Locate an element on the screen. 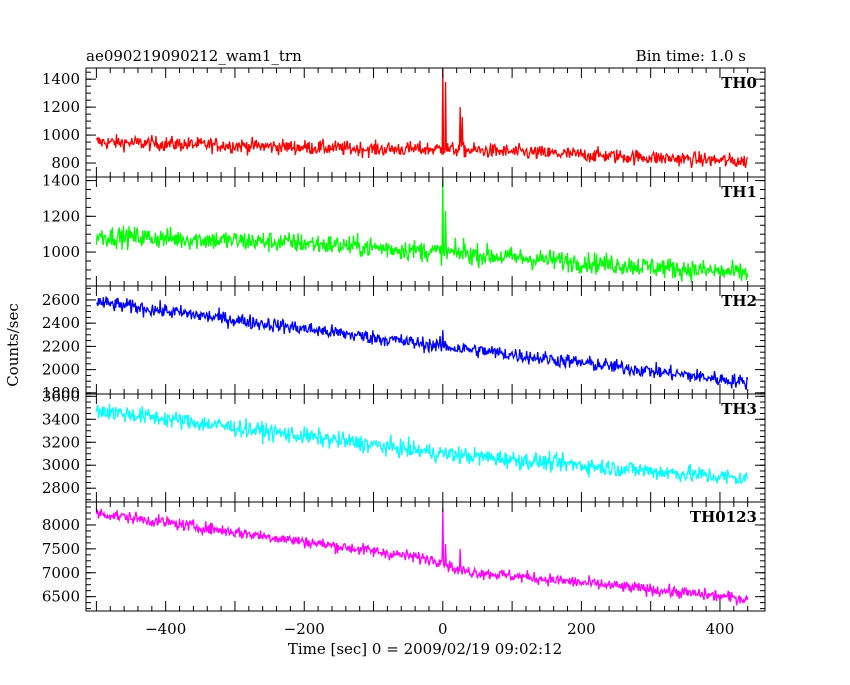 The width and height of the screenshot is (850, 685). chart-title: ae090219090212_wam1_trn is located at coordinates (194, 56).